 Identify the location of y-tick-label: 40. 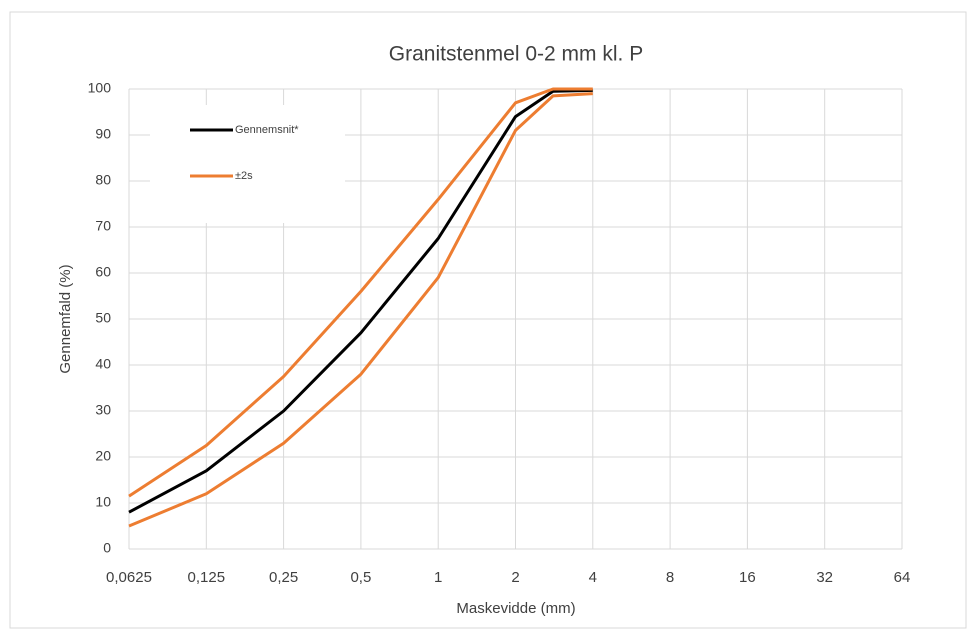
(103, 364).